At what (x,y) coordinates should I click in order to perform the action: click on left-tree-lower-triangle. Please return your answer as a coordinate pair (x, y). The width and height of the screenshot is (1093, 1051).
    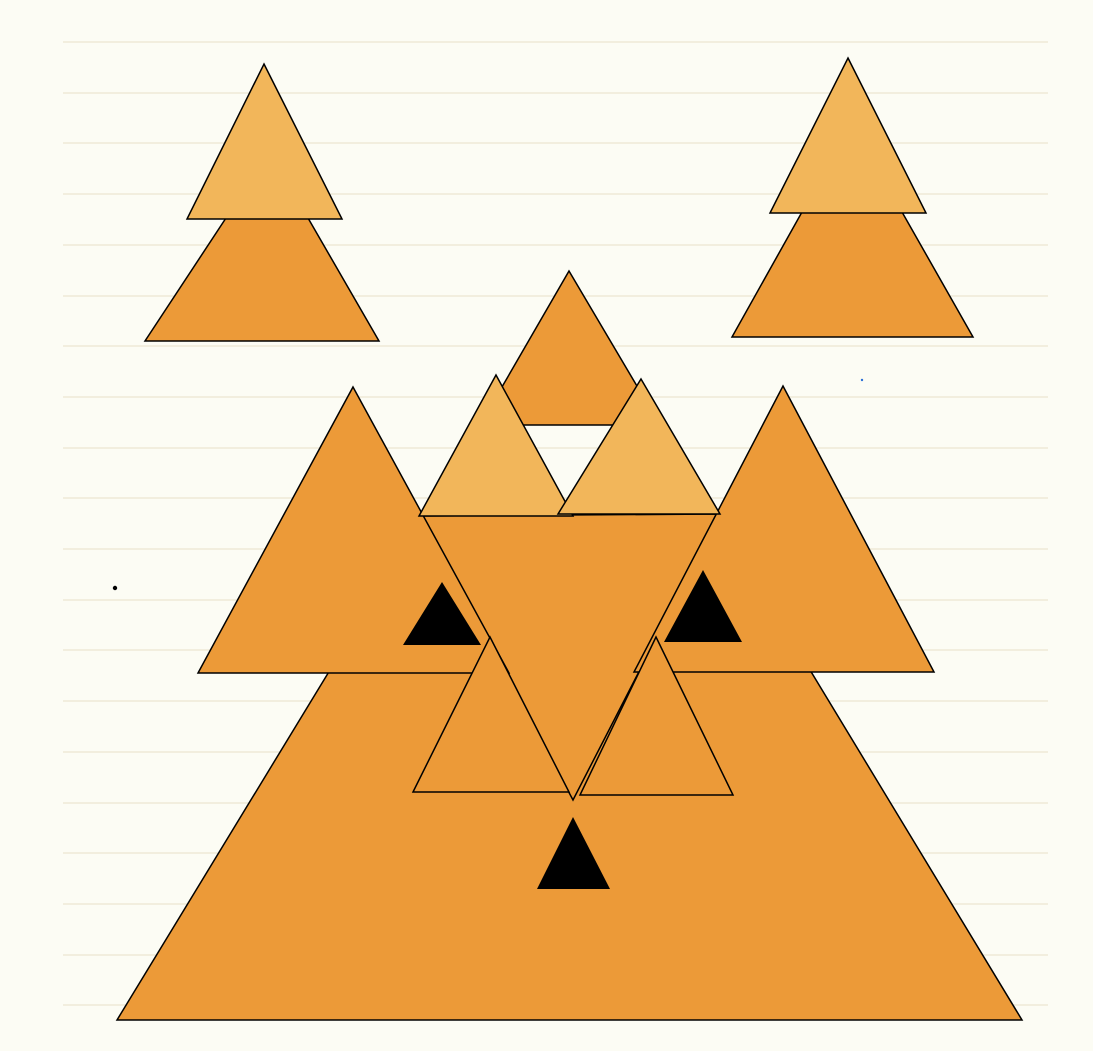
    Looking at the image, I should click on (262, 279).